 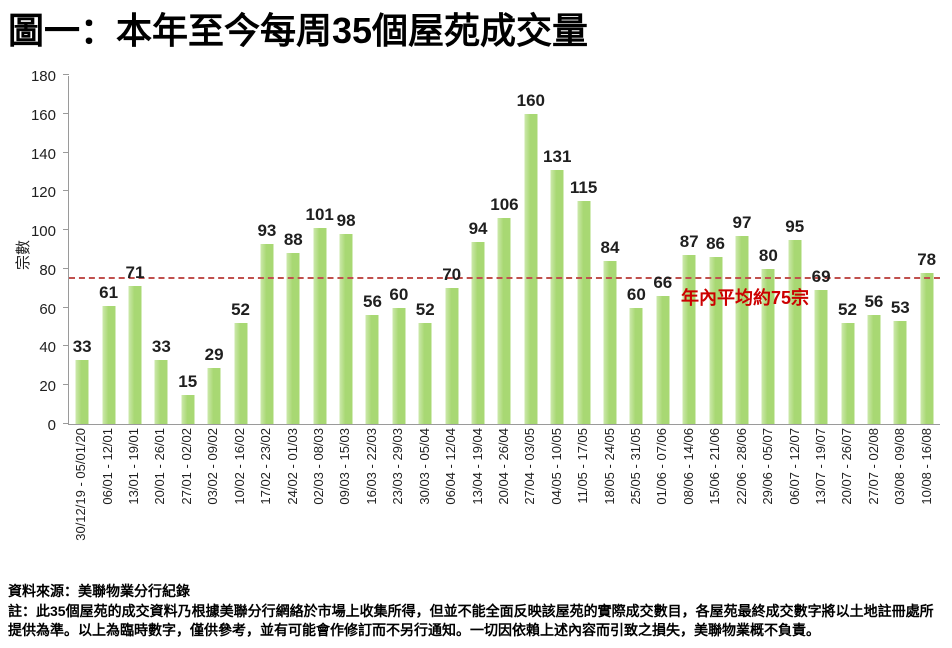 I want to click on x-axis-label-slot: 27/01 - 02/02, so click(x=187, y=504).